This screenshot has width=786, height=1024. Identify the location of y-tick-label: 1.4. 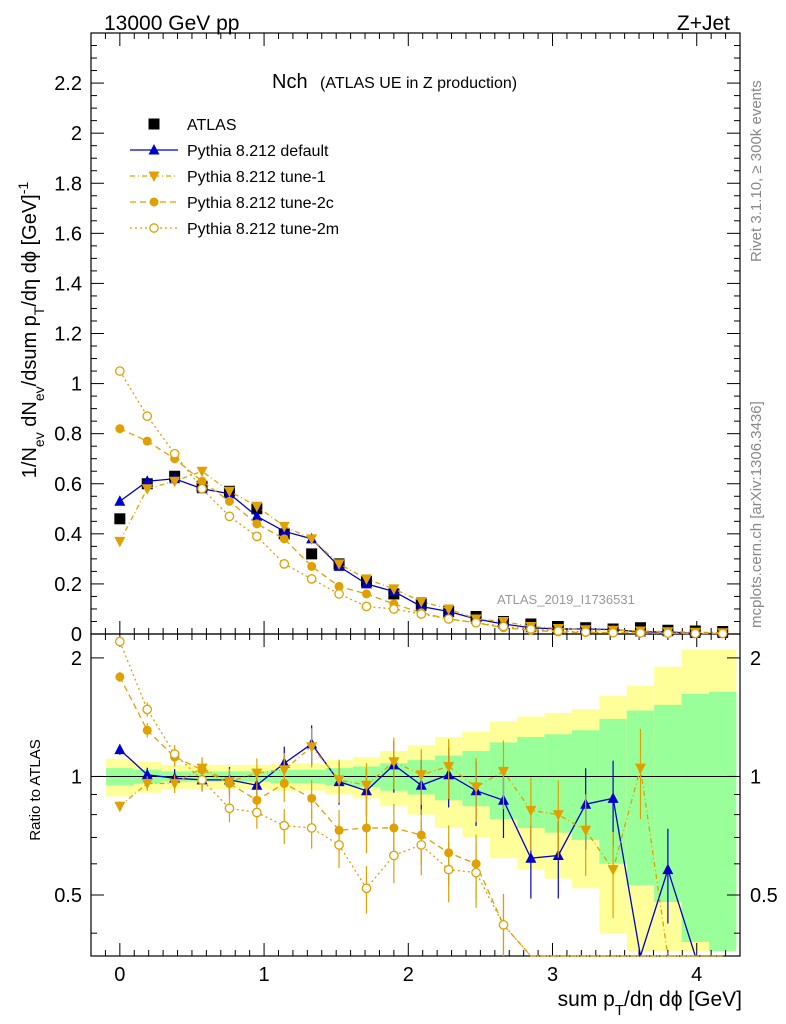
(68, 284).